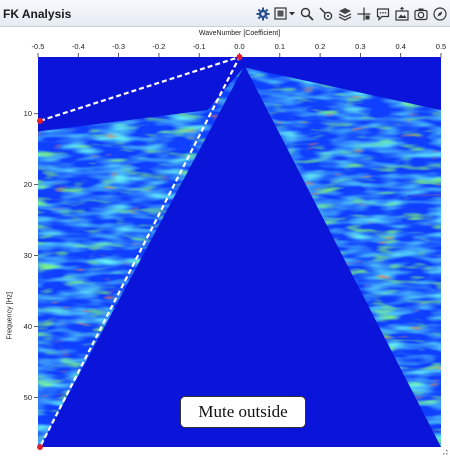  I want to click on resize-grip-icon, so click(444, 451).